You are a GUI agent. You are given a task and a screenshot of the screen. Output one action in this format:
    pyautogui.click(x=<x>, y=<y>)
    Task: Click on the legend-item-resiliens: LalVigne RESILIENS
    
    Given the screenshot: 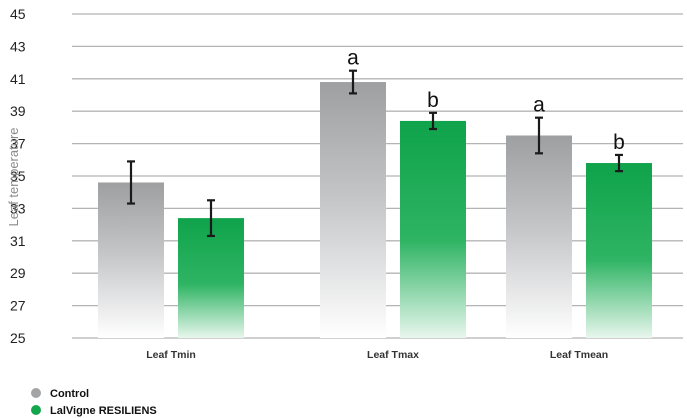 What is the action you would take?
    pyautogui.click(x=94, y=411)
    